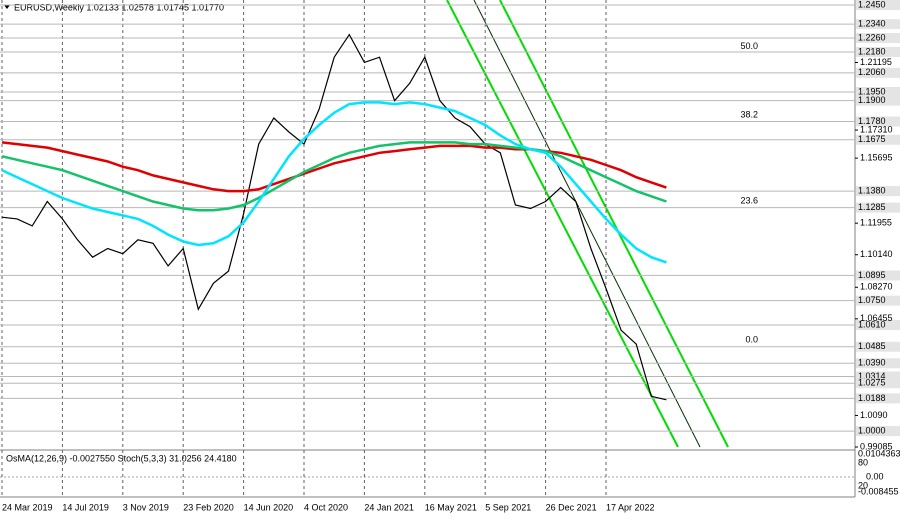 The width and height of the screenshot is (900, 519). What do you see at coordinates (389, 507) in the screenshot?
I see `x-tick-label: 24 Jan 2021` at bounding box center [389, 507].